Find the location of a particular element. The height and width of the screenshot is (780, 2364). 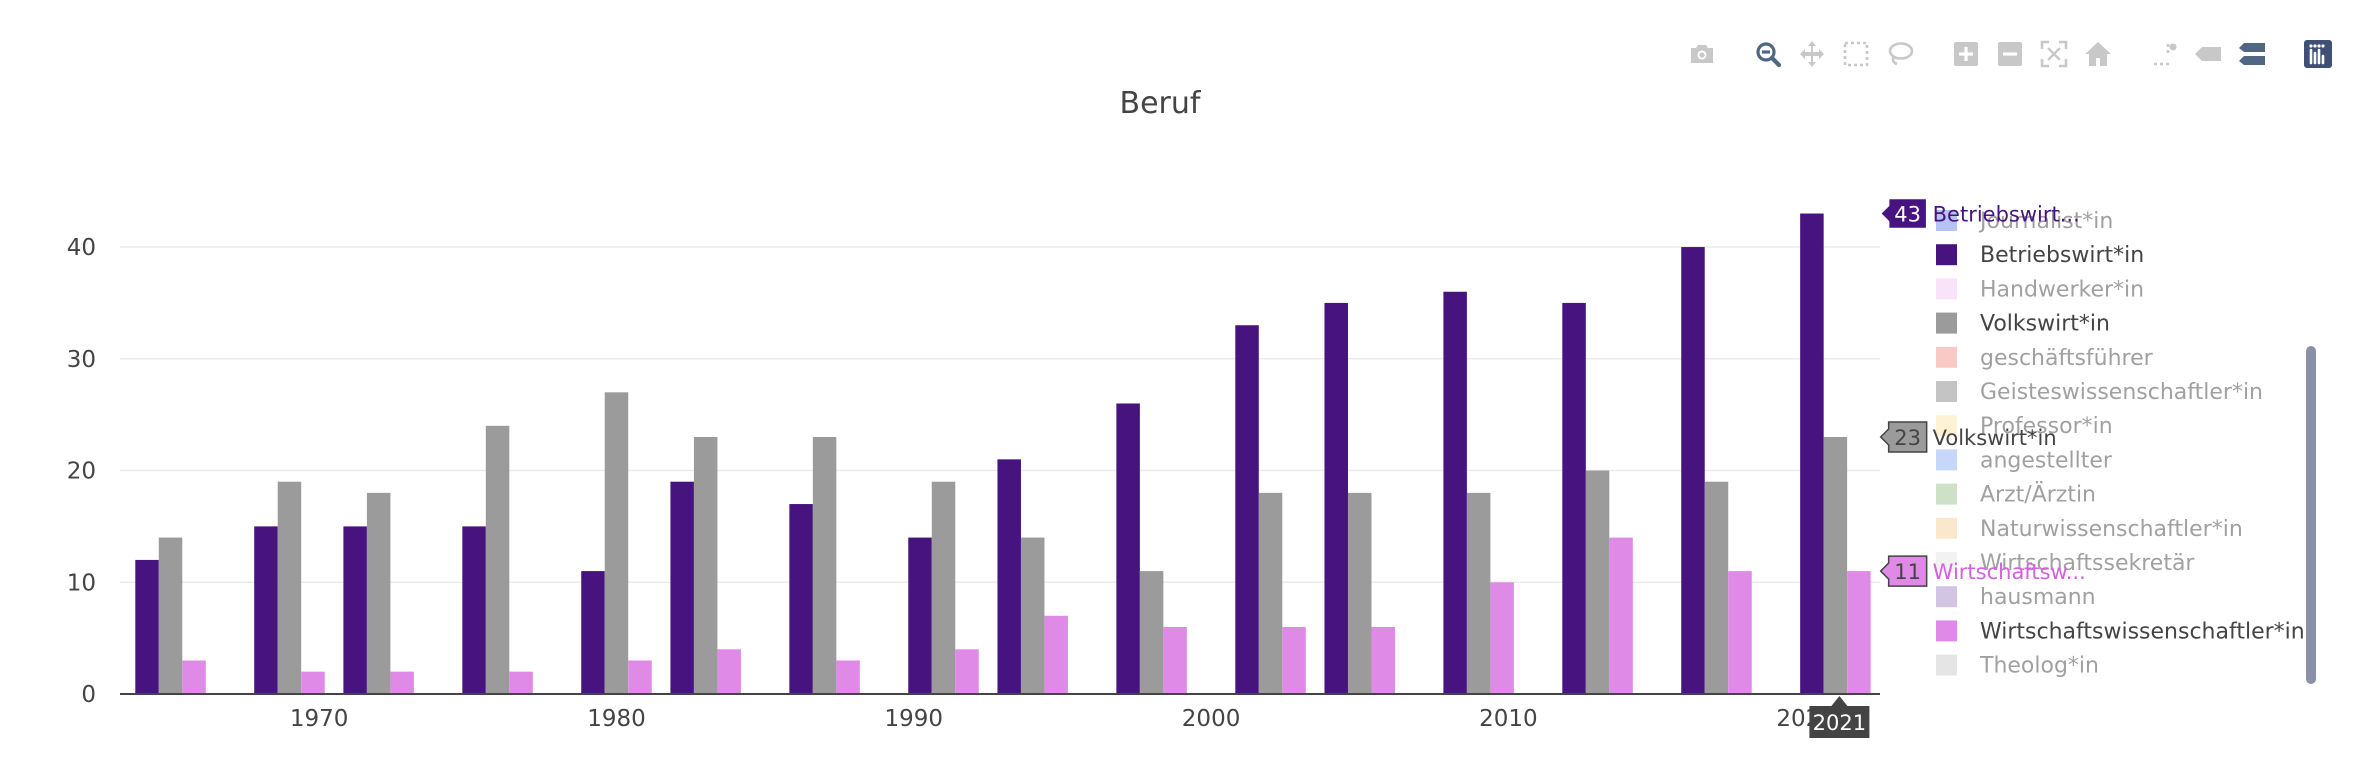

legend-item-angestellter: angestellter is located at coordinates (2024, 460).